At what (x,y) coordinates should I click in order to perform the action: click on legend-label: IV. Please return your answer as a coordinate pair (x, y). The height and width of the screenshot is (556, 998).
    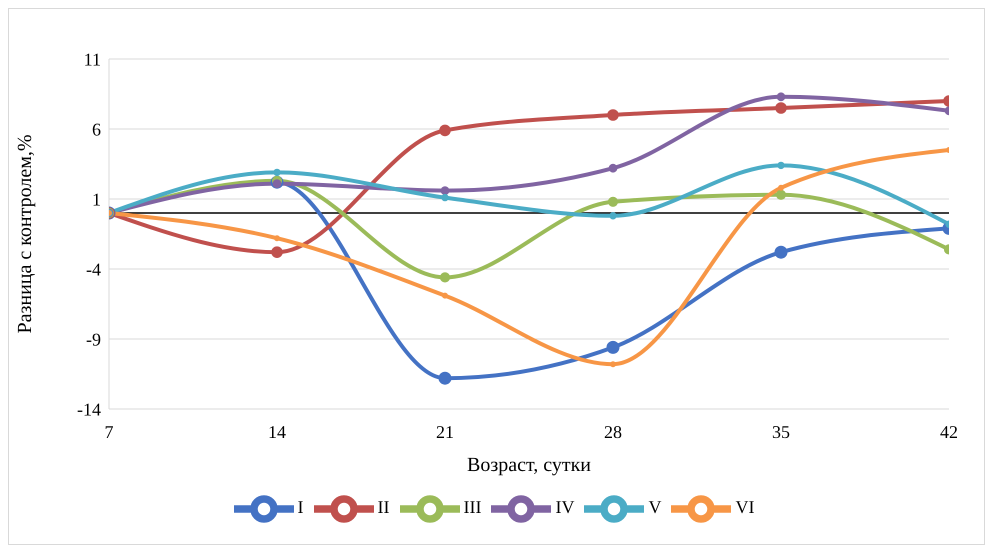
    Looking at the image, I should click on (564, 507).